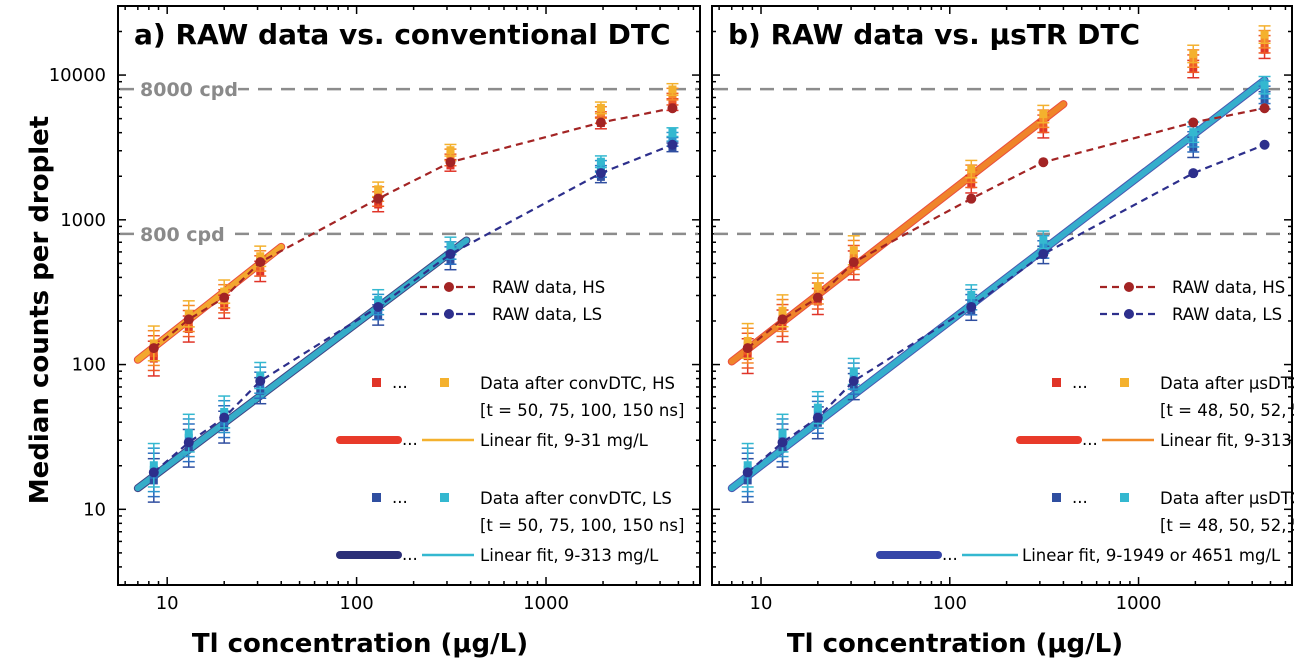  Describe the element at coordinates (40, 310) in the screenshot. I see `y-axis-title: Median counts per droplet` at that location.